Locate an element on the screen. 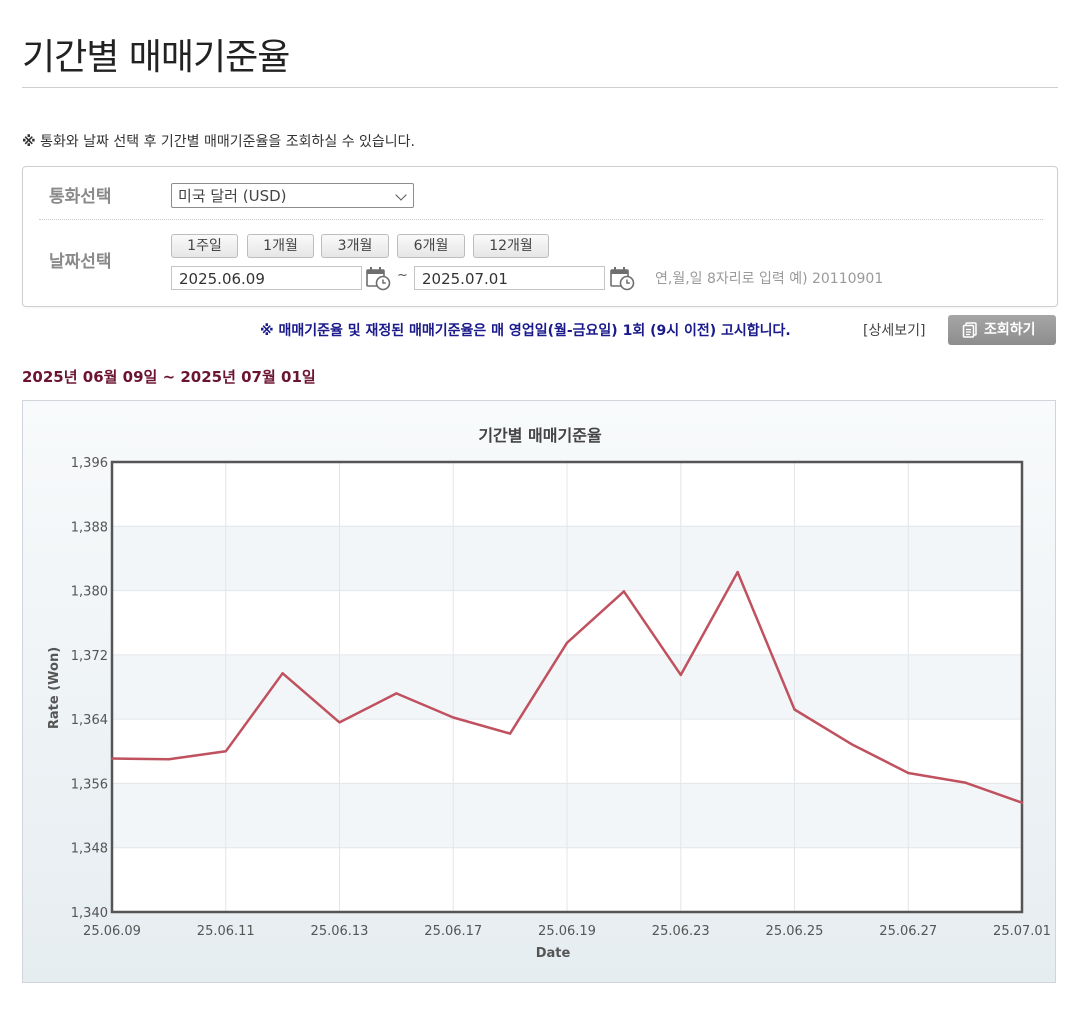 The width and height of the screenshot is (1089, 1013). currency-label: 통화선택 is located at coordinates (80, 197).